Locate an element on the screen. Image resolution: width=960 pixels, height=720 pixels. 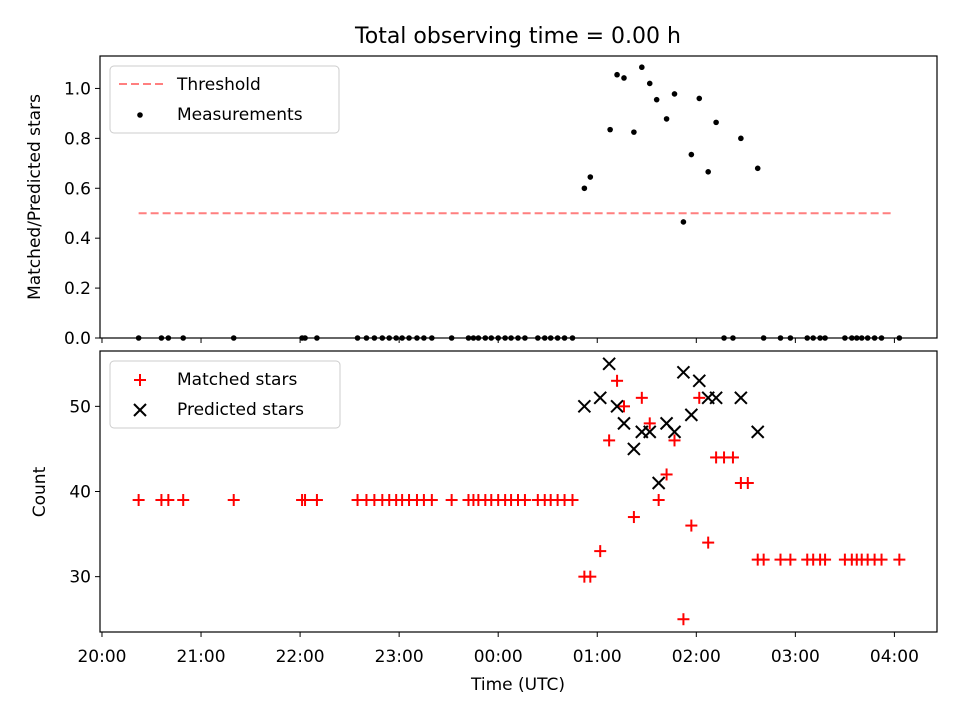
x-tick-label: 23:00 is located at coordinates (399, 657).